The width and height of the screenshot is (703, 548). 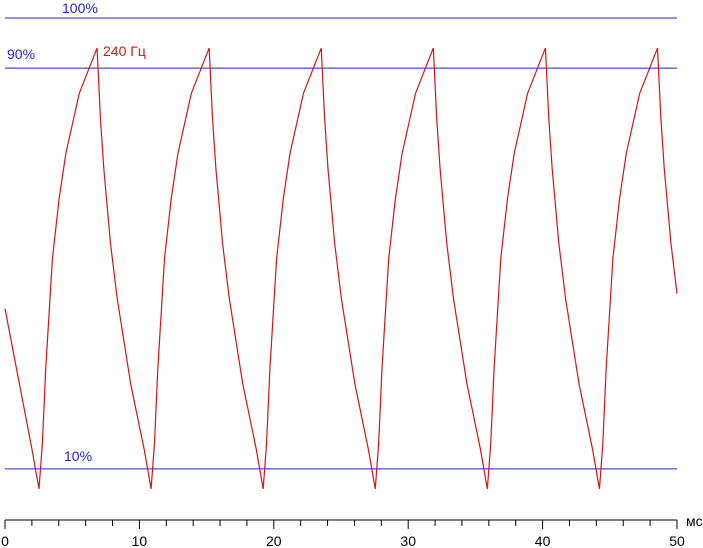 What do you see at coordinates (124, 51) in the screenshot?
I see `annotation: 240 Гц` at bounding box center [124, 51].